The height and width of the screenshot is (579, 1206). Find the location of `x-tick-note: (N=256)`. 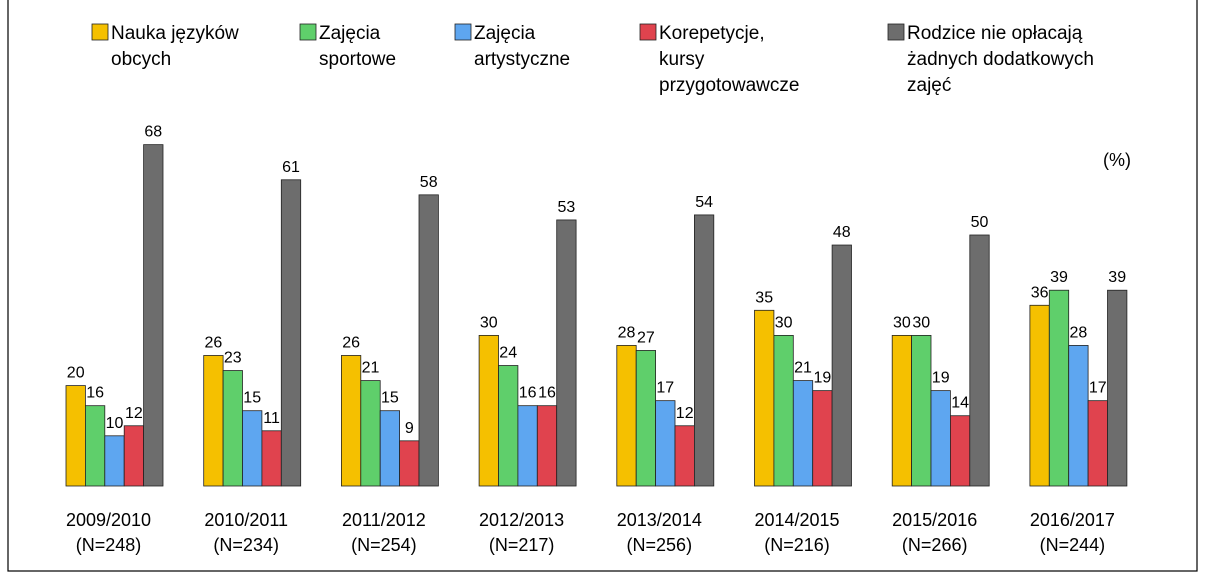

x-tick-note: (N=256) is located at coordinates (660, 545).